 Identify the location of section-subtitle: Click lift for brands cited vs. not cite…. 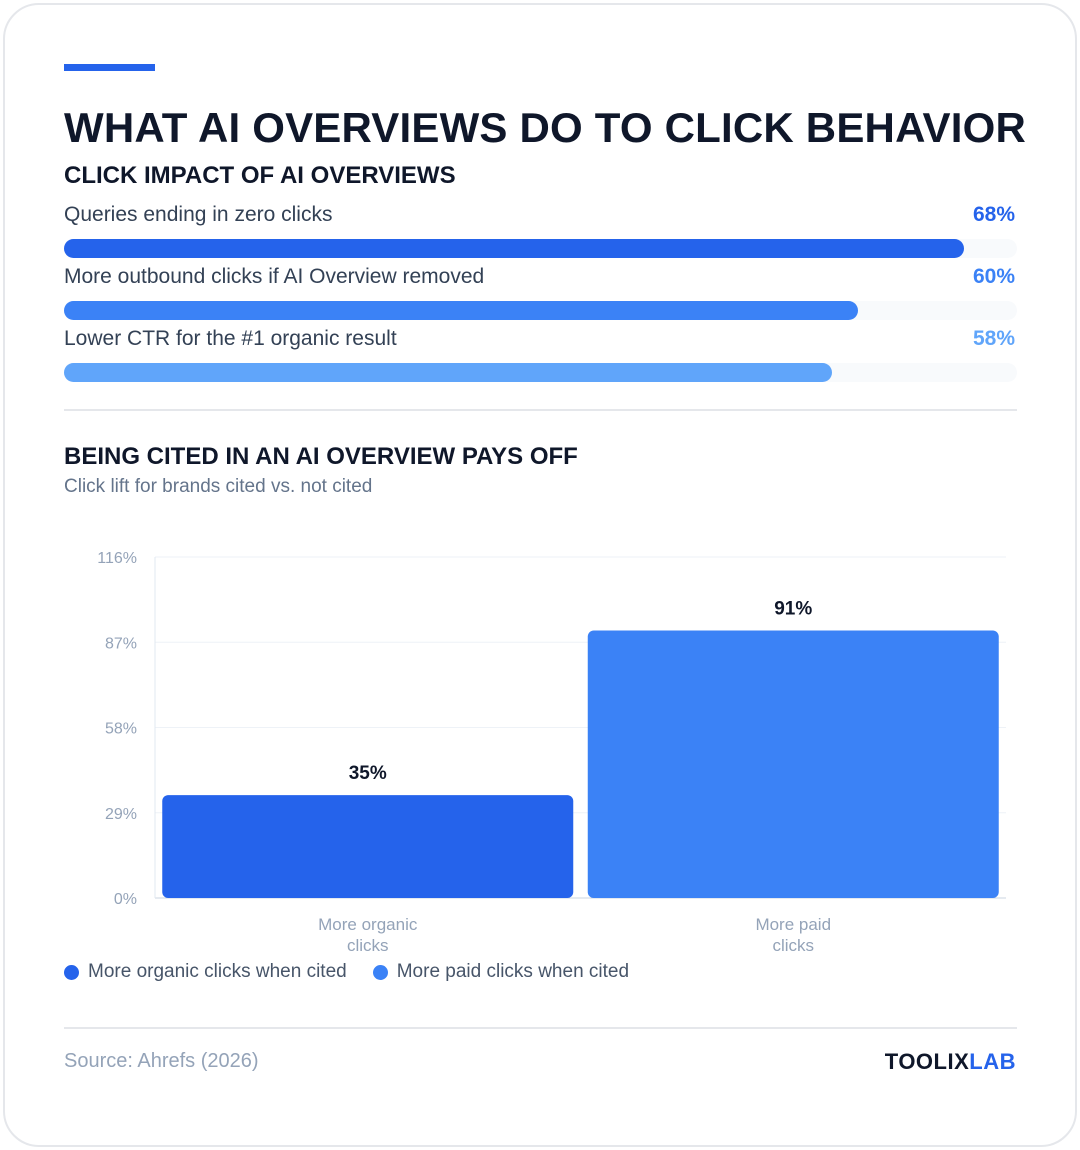
(218, 486).